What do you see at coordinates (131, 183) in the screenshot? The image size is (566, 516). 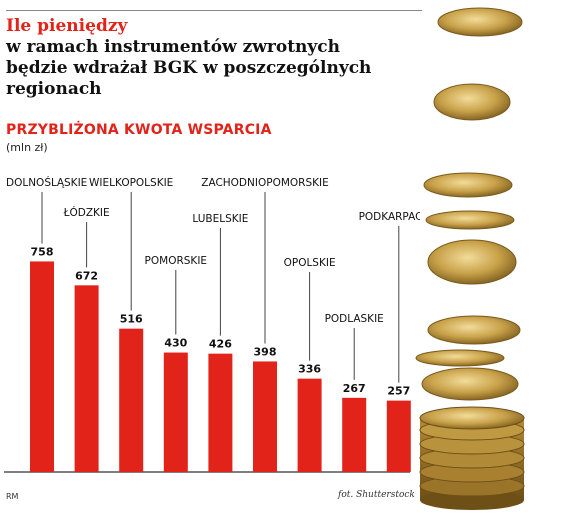 I see `category-label: WIELKOPOLSKIE` at bounding box center [131, 183].